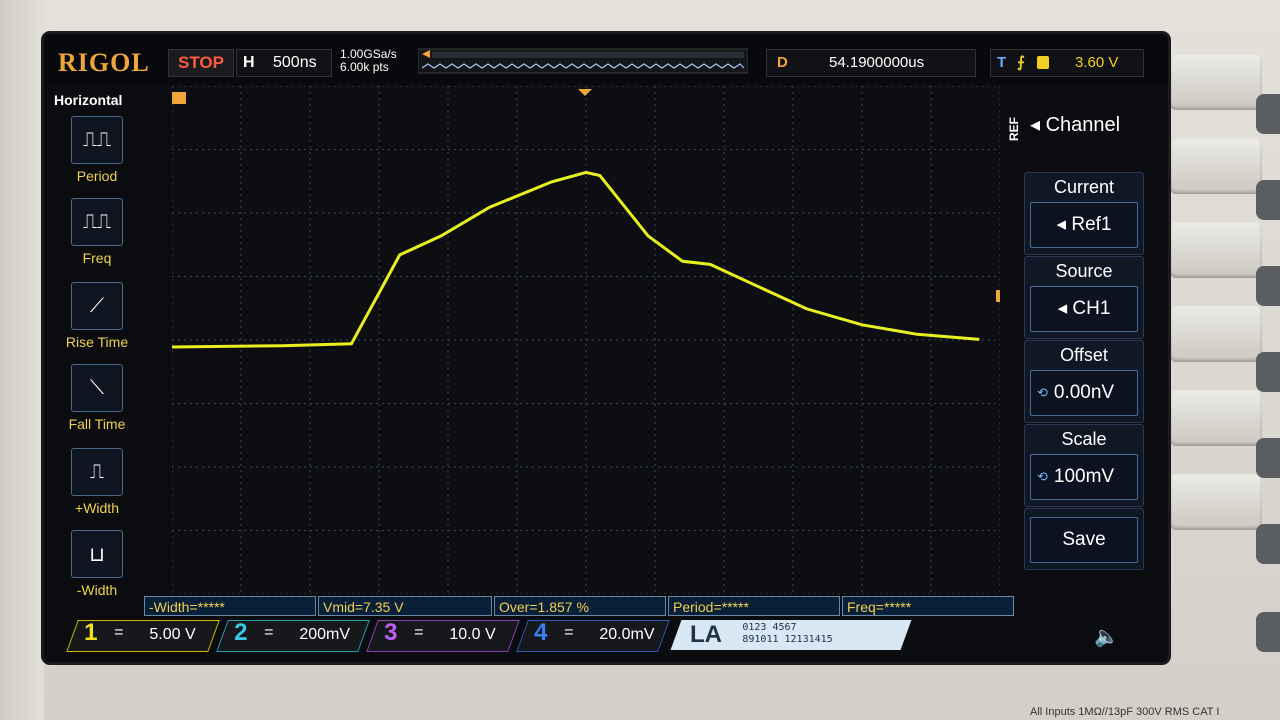 The image size is (1280, 720). Describe the element at coordinates (230, 606) in the screenshot. I see `measure-negative-width-result: -Width=*****` at that location.